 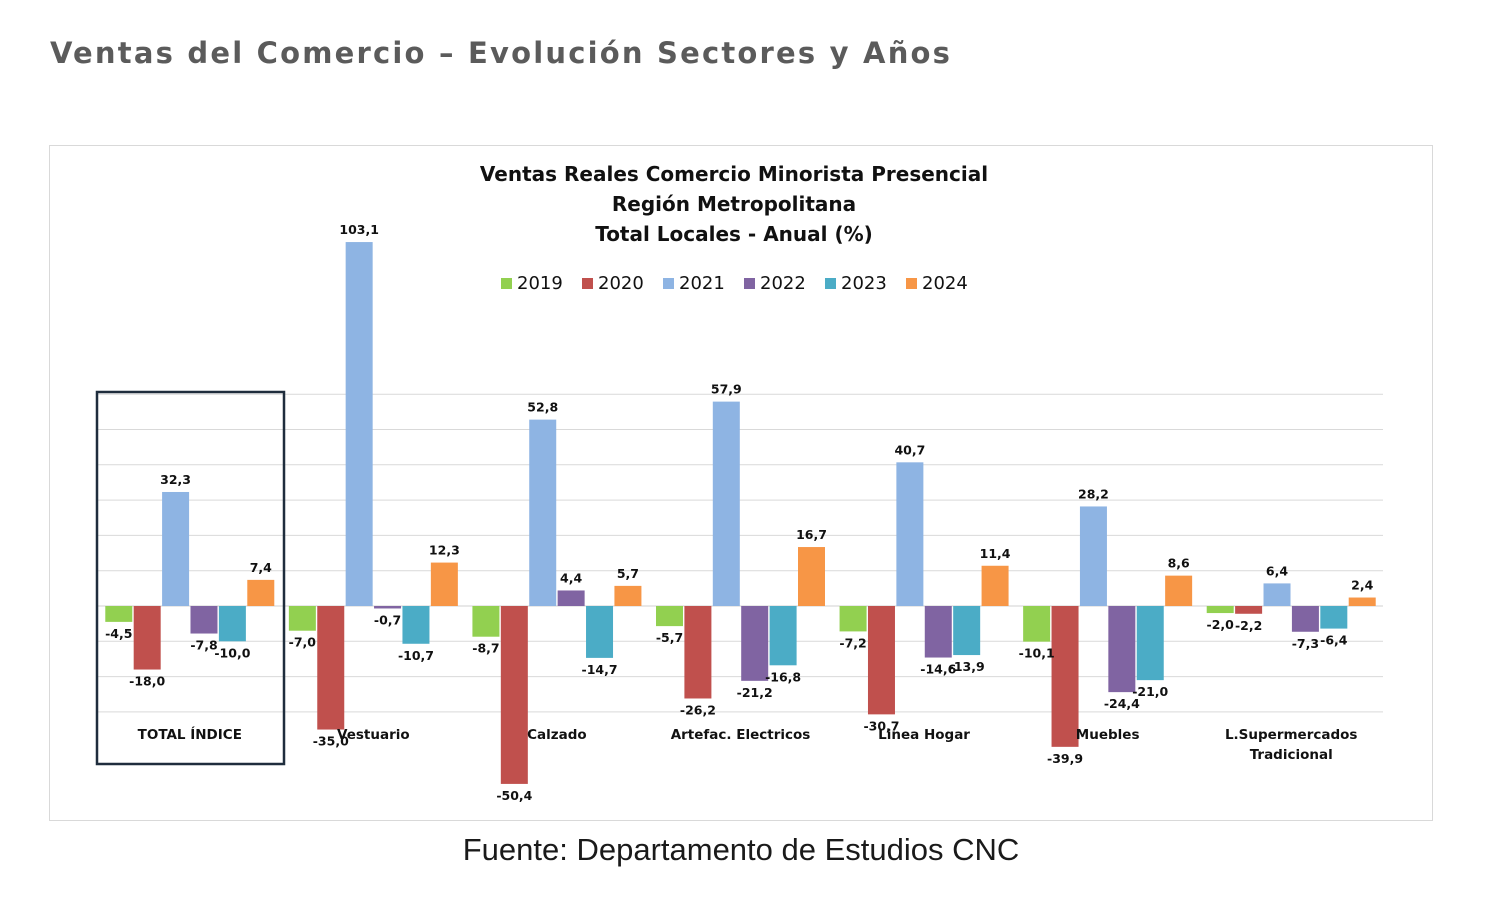 What do you see at coordinates (852, 642) in the screenshot?
I see `data-label-2019-4: -7,2` at bounding box center [852, 642].